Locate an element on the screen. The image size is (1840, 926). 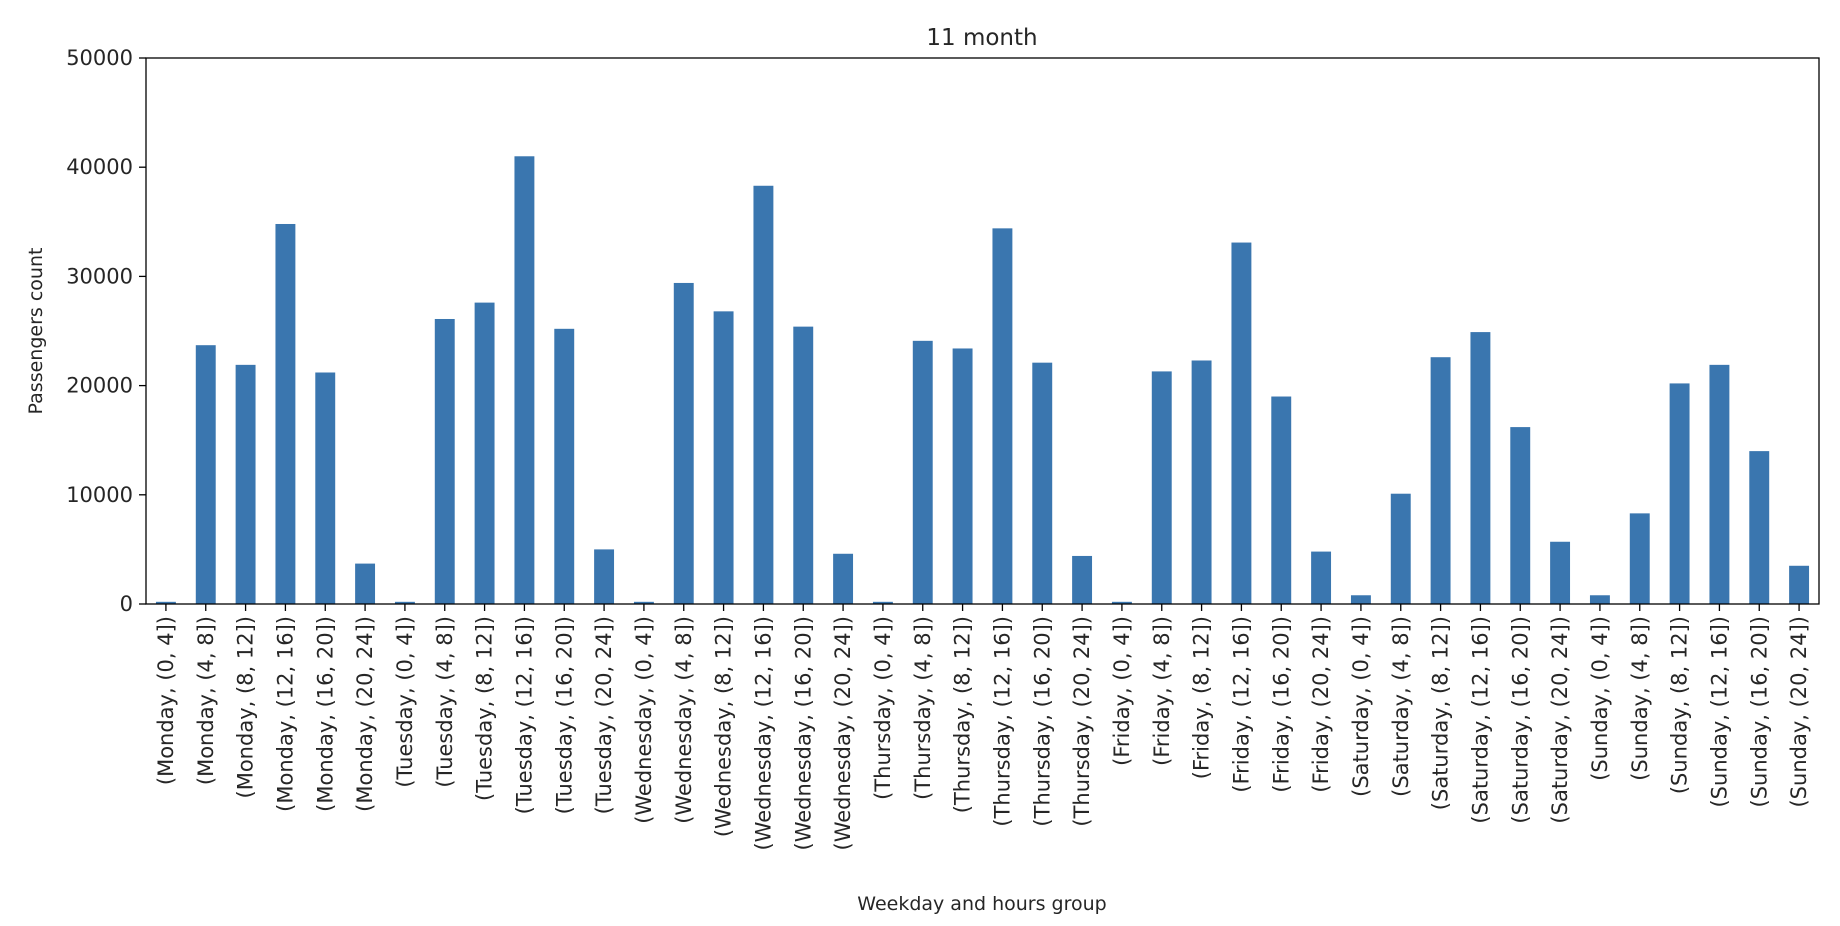
x-tick-label: (Sunday, (16, 20]) is located at coordinates (1759, 712).